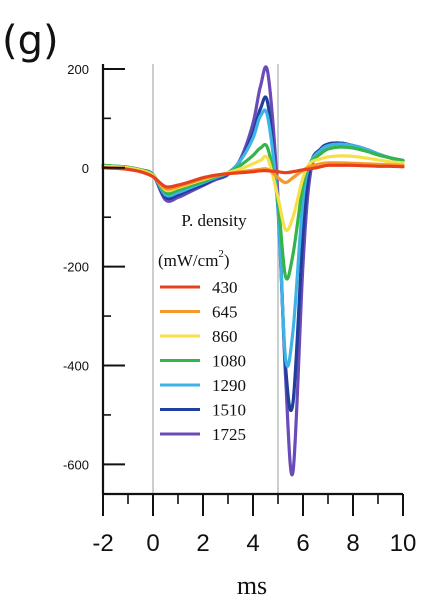 The width and height of the screenshot is (434, 616). I want to click on x-tick-label-10: 10, so click(403, 543).